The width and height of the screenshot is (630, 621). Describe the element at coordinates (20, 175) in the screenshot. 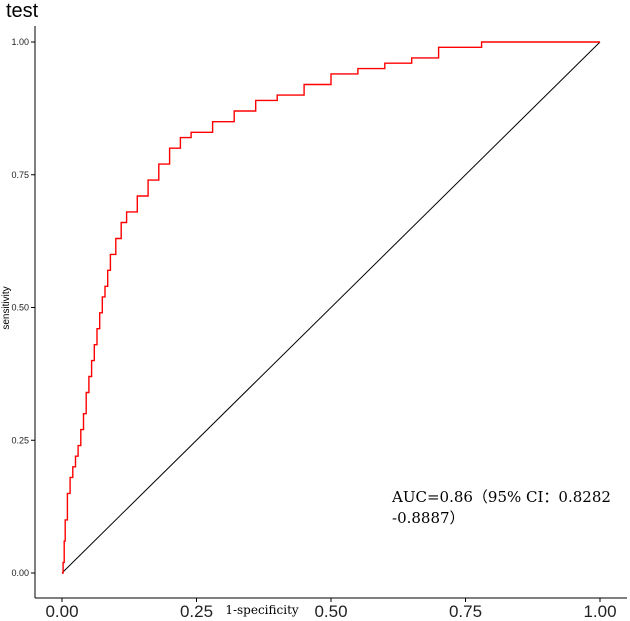

I see `y-tick-label: 0.75` at that location.